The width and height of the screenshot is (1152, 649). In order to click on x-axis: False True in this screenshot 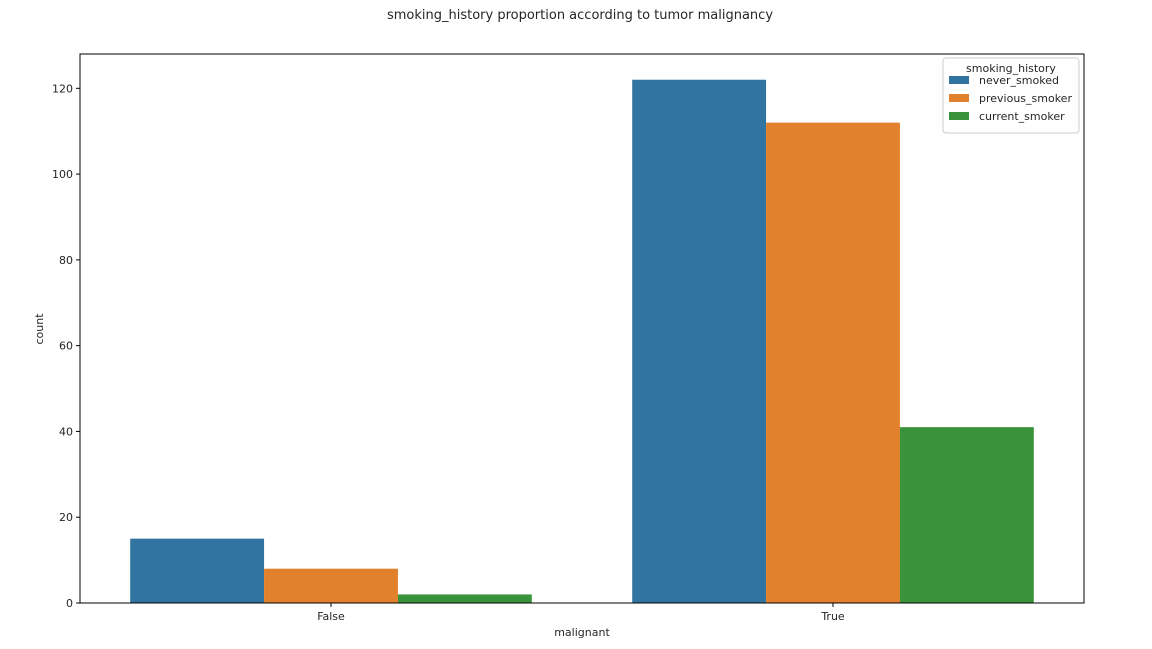, I will do `click(581, 613)`.